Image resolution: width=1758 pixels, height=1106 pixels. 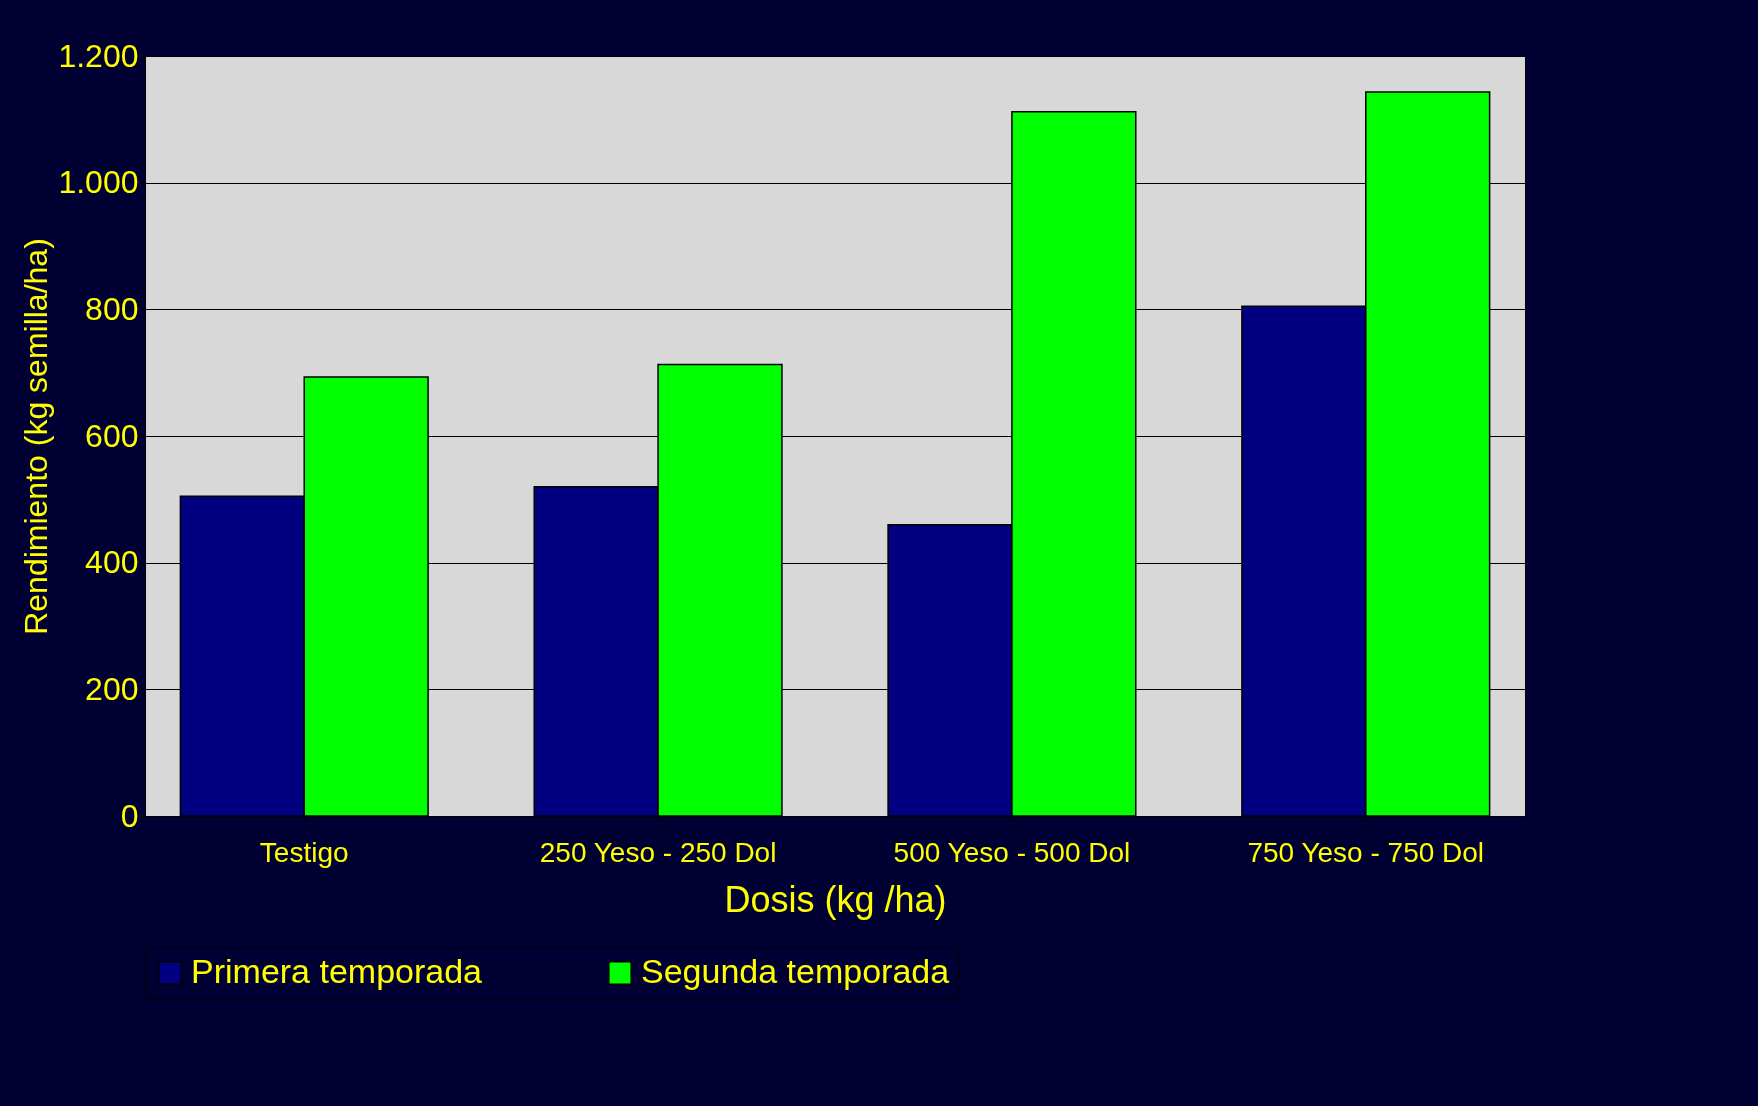 I want to click on x-tick-label: 750 Yeso - 750 Dol, so click(x=1366, y=852).